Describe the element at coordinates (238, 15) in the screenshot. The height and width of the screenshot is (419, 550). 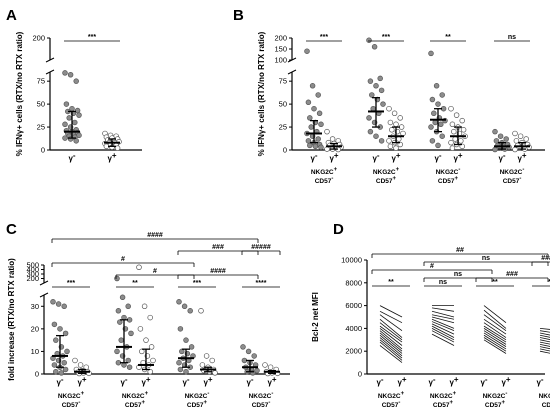
I see `panel-label: B` at that location.